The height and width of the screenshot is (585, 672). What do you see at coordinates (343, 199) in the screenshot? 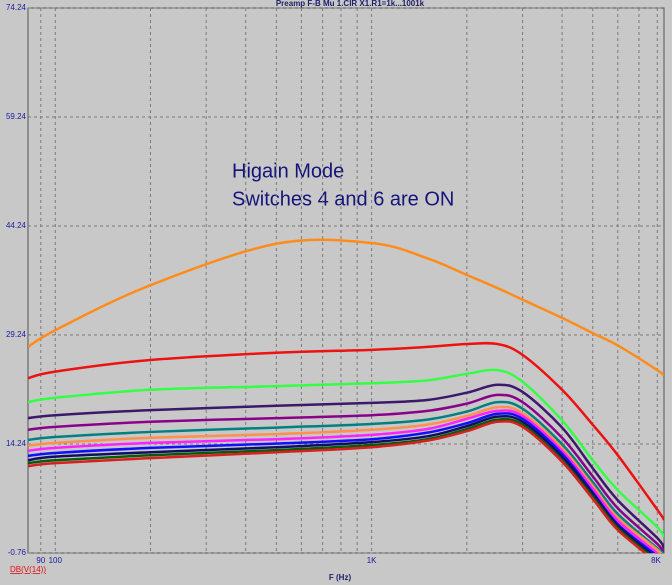
I see `annotation: Switches 4 and 6 are ON` at bounding box center [343, 199].